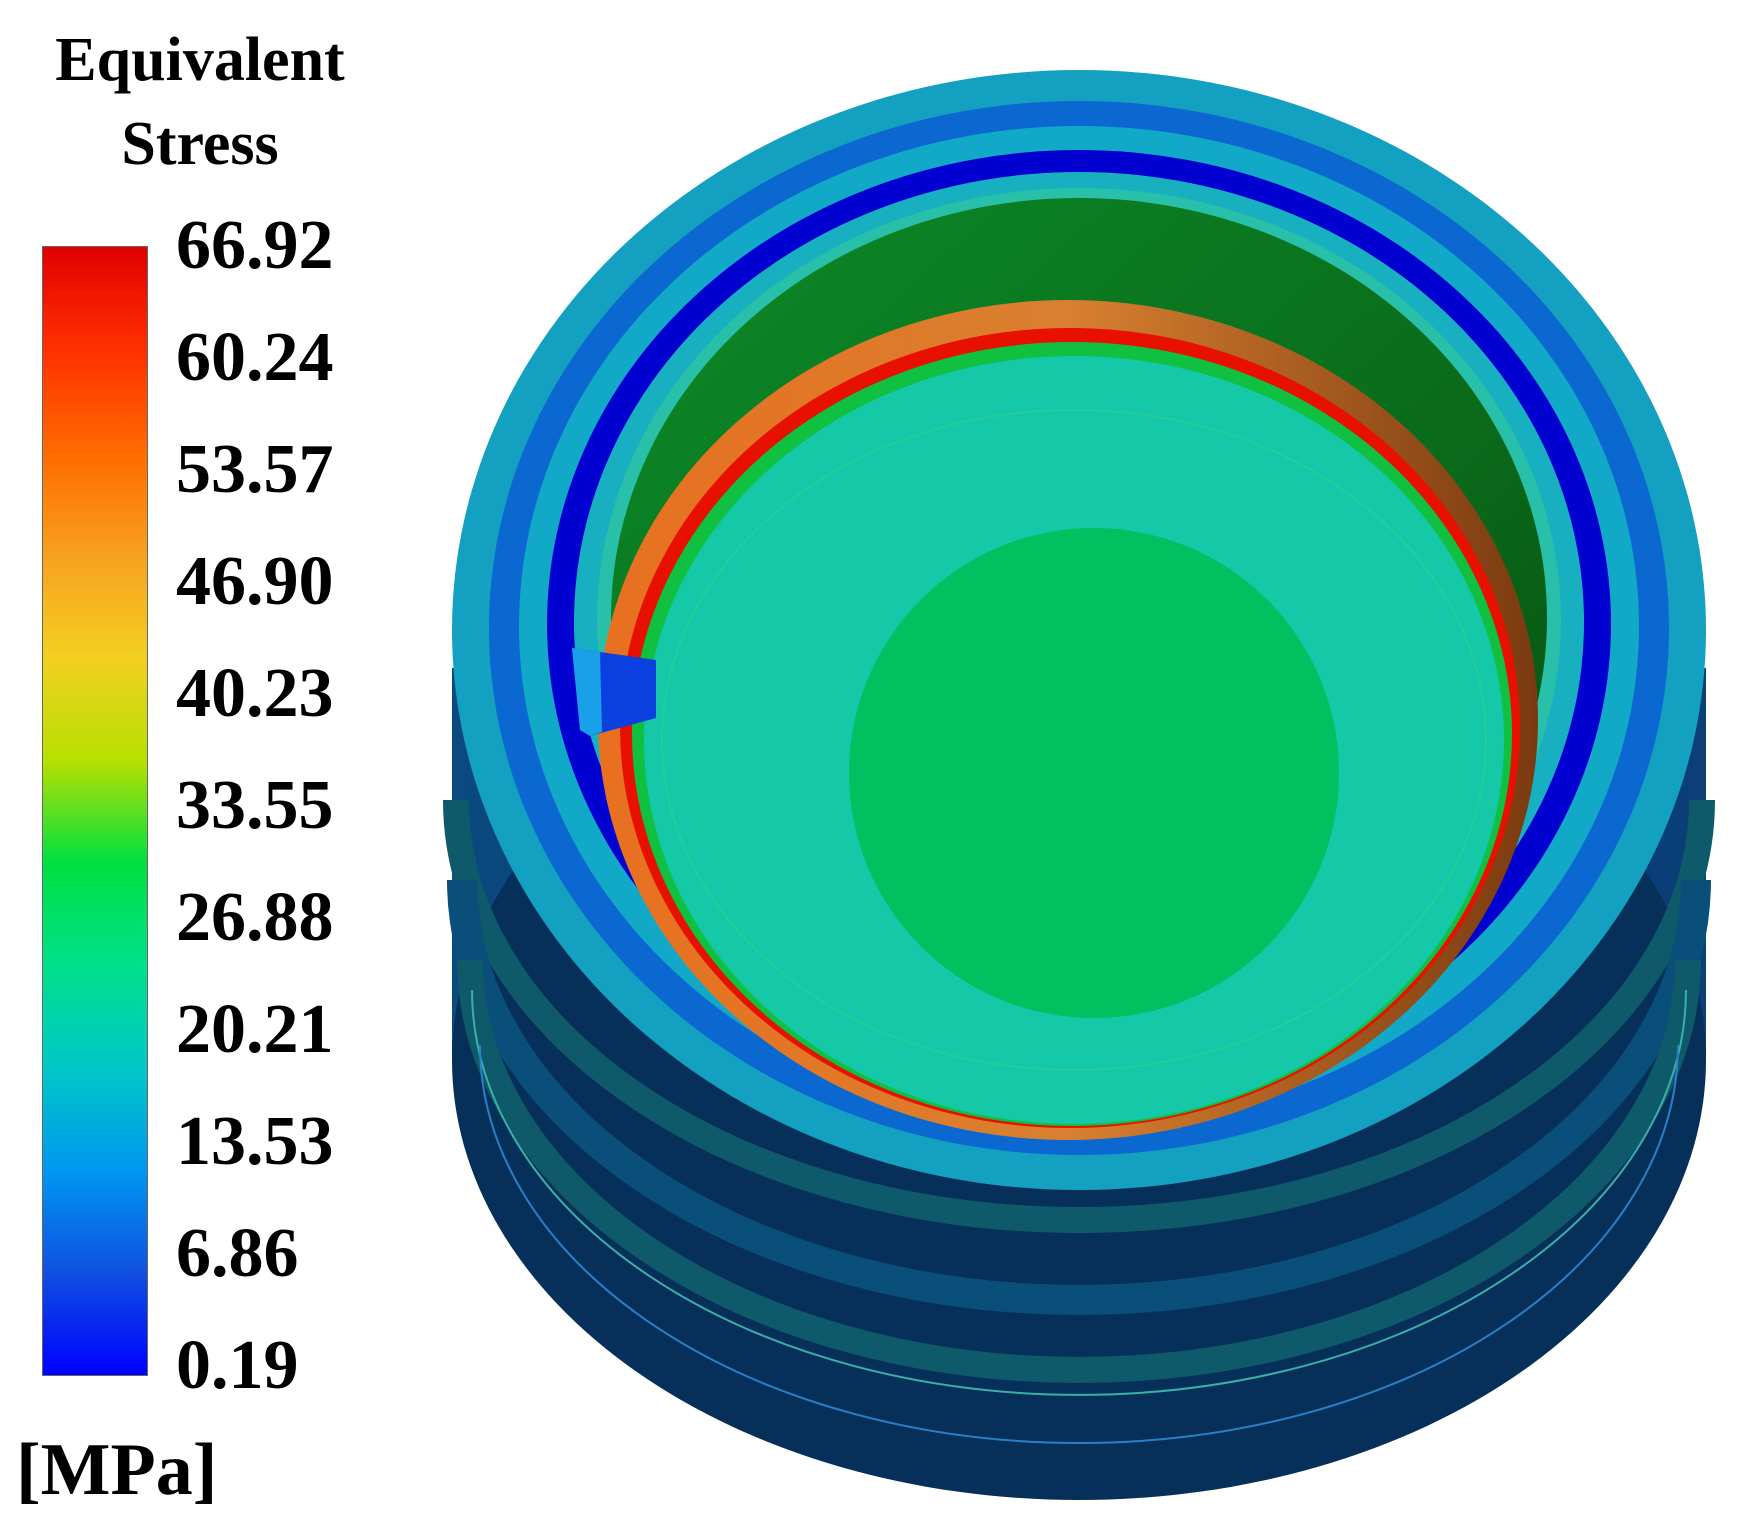 The height and width of the screenshot is (1536, 1739). I want to click on legend-tick: 6.86, so click(237, 1253).